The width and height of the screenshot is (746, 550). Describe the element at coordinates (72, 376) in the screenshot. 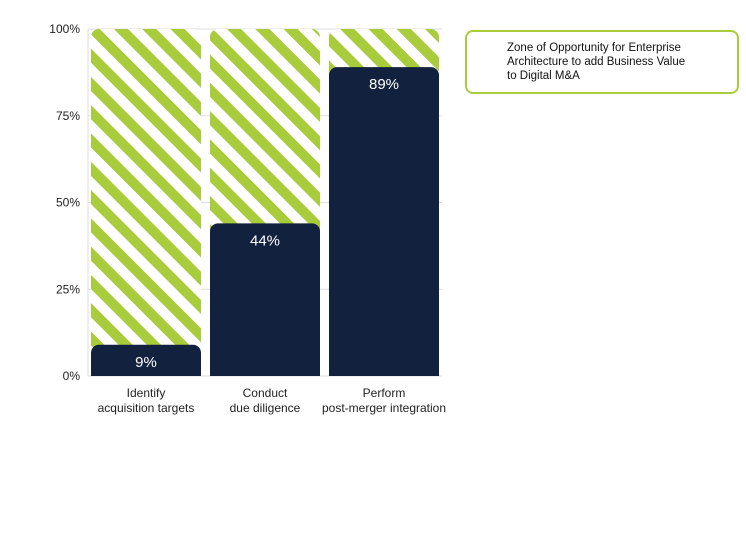

I see `y-tick-label: 0%` at that location.